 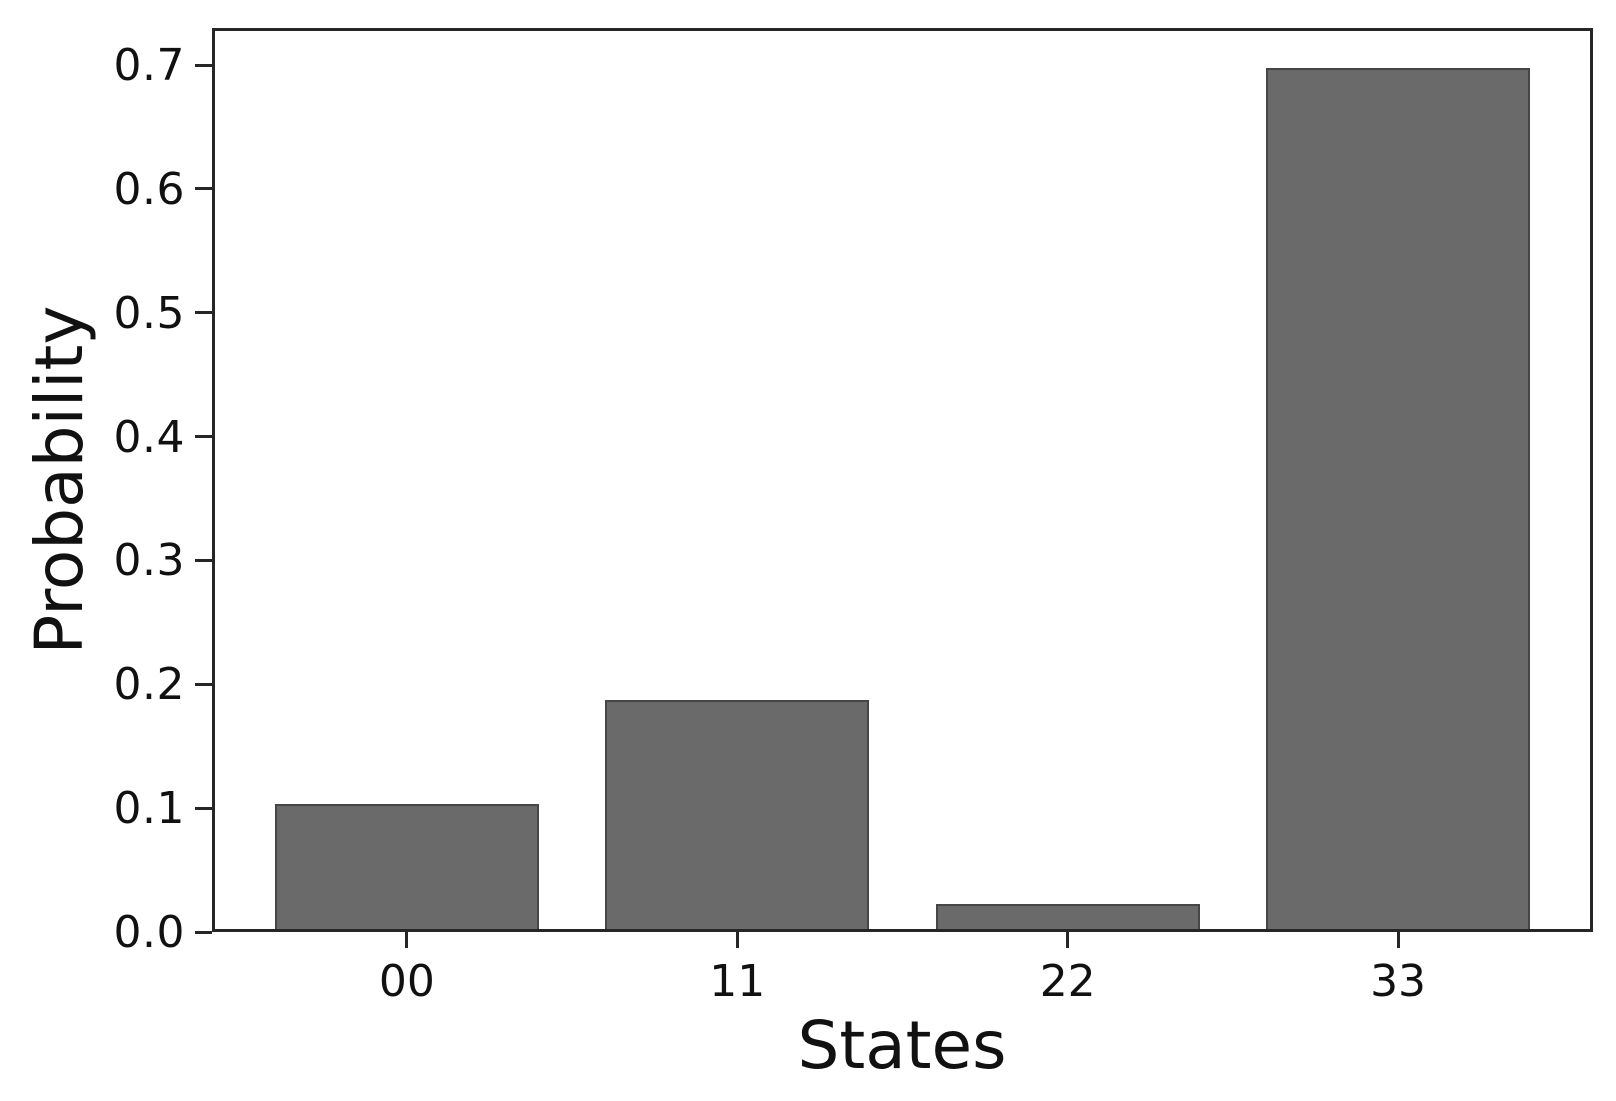 What do you see at coordinates (149, 313) in the screenshot?
I see `y-tick-label: 0.5` at bounding box center [149, 313].